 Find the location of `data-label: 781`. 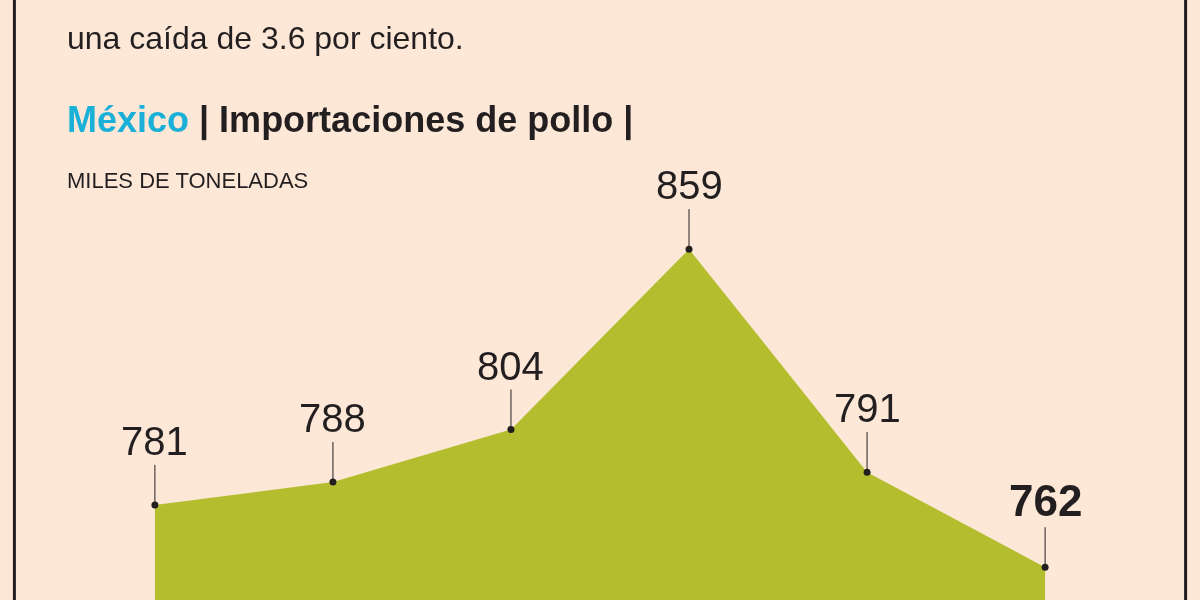

data-label: 781 is located at coordinates (154, 441).